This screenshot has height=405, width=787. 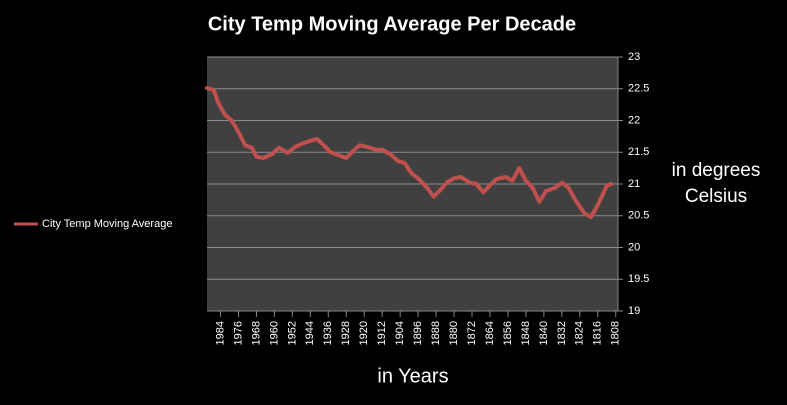 What do you see at coordinates (638, 152) in the screenshot?
I see `y-tick-label: 21.5` at bounding box center [638, 152].